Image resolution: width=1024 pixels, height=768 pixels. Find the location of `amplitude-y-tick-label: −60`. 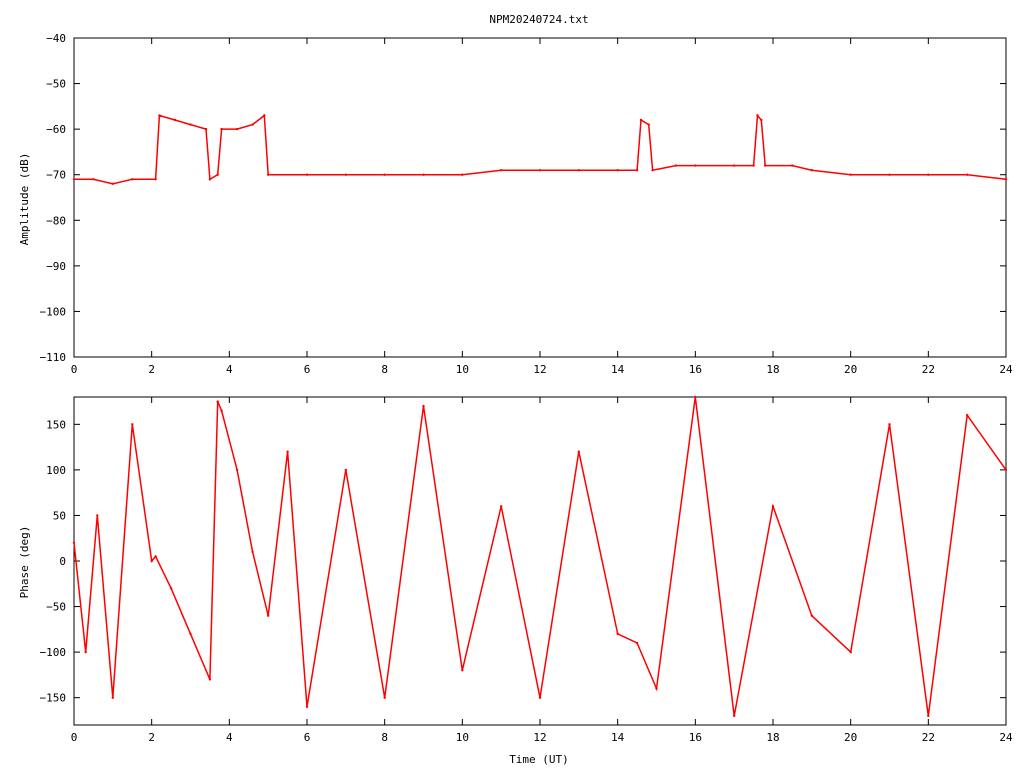

amplitude-y-tick-label: −60 is located at coordinates (56, 129).